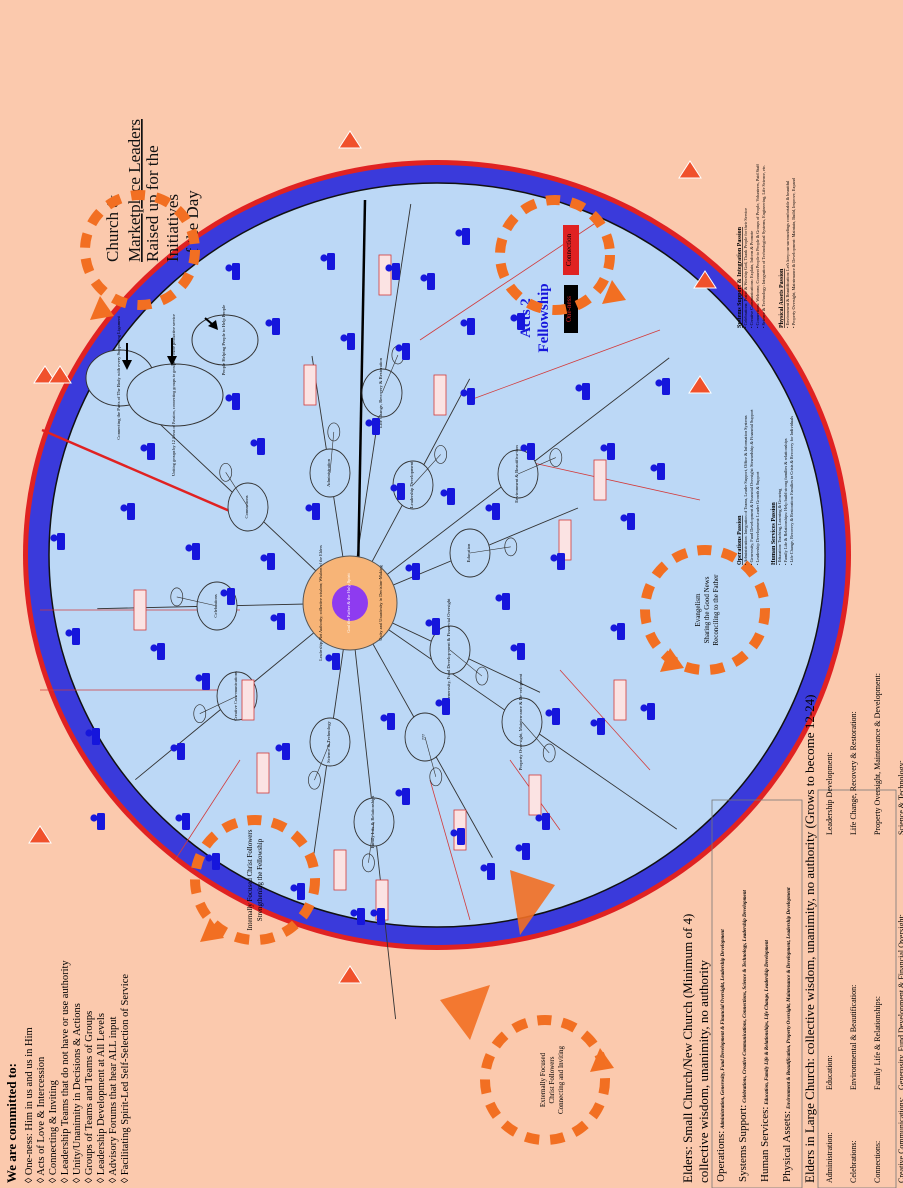  What do you see at coordinates (11, 1123) in the screenshot?
I see `commitments-heading: We are committed to:` at bounding box center [11, 1123].